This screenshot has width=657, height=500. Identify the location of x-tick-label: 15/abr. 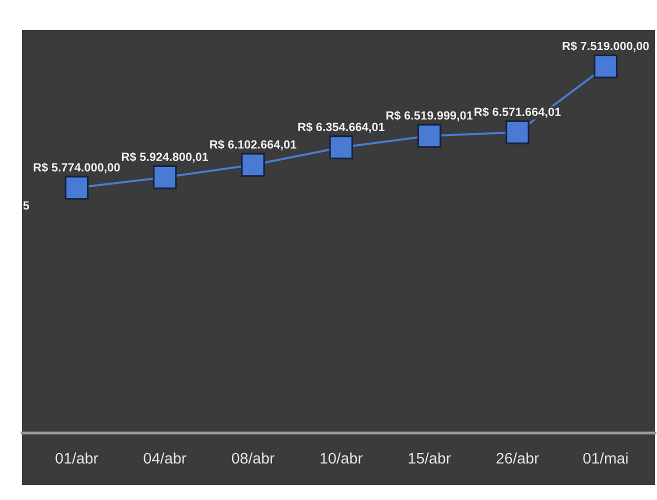
(429, 458).